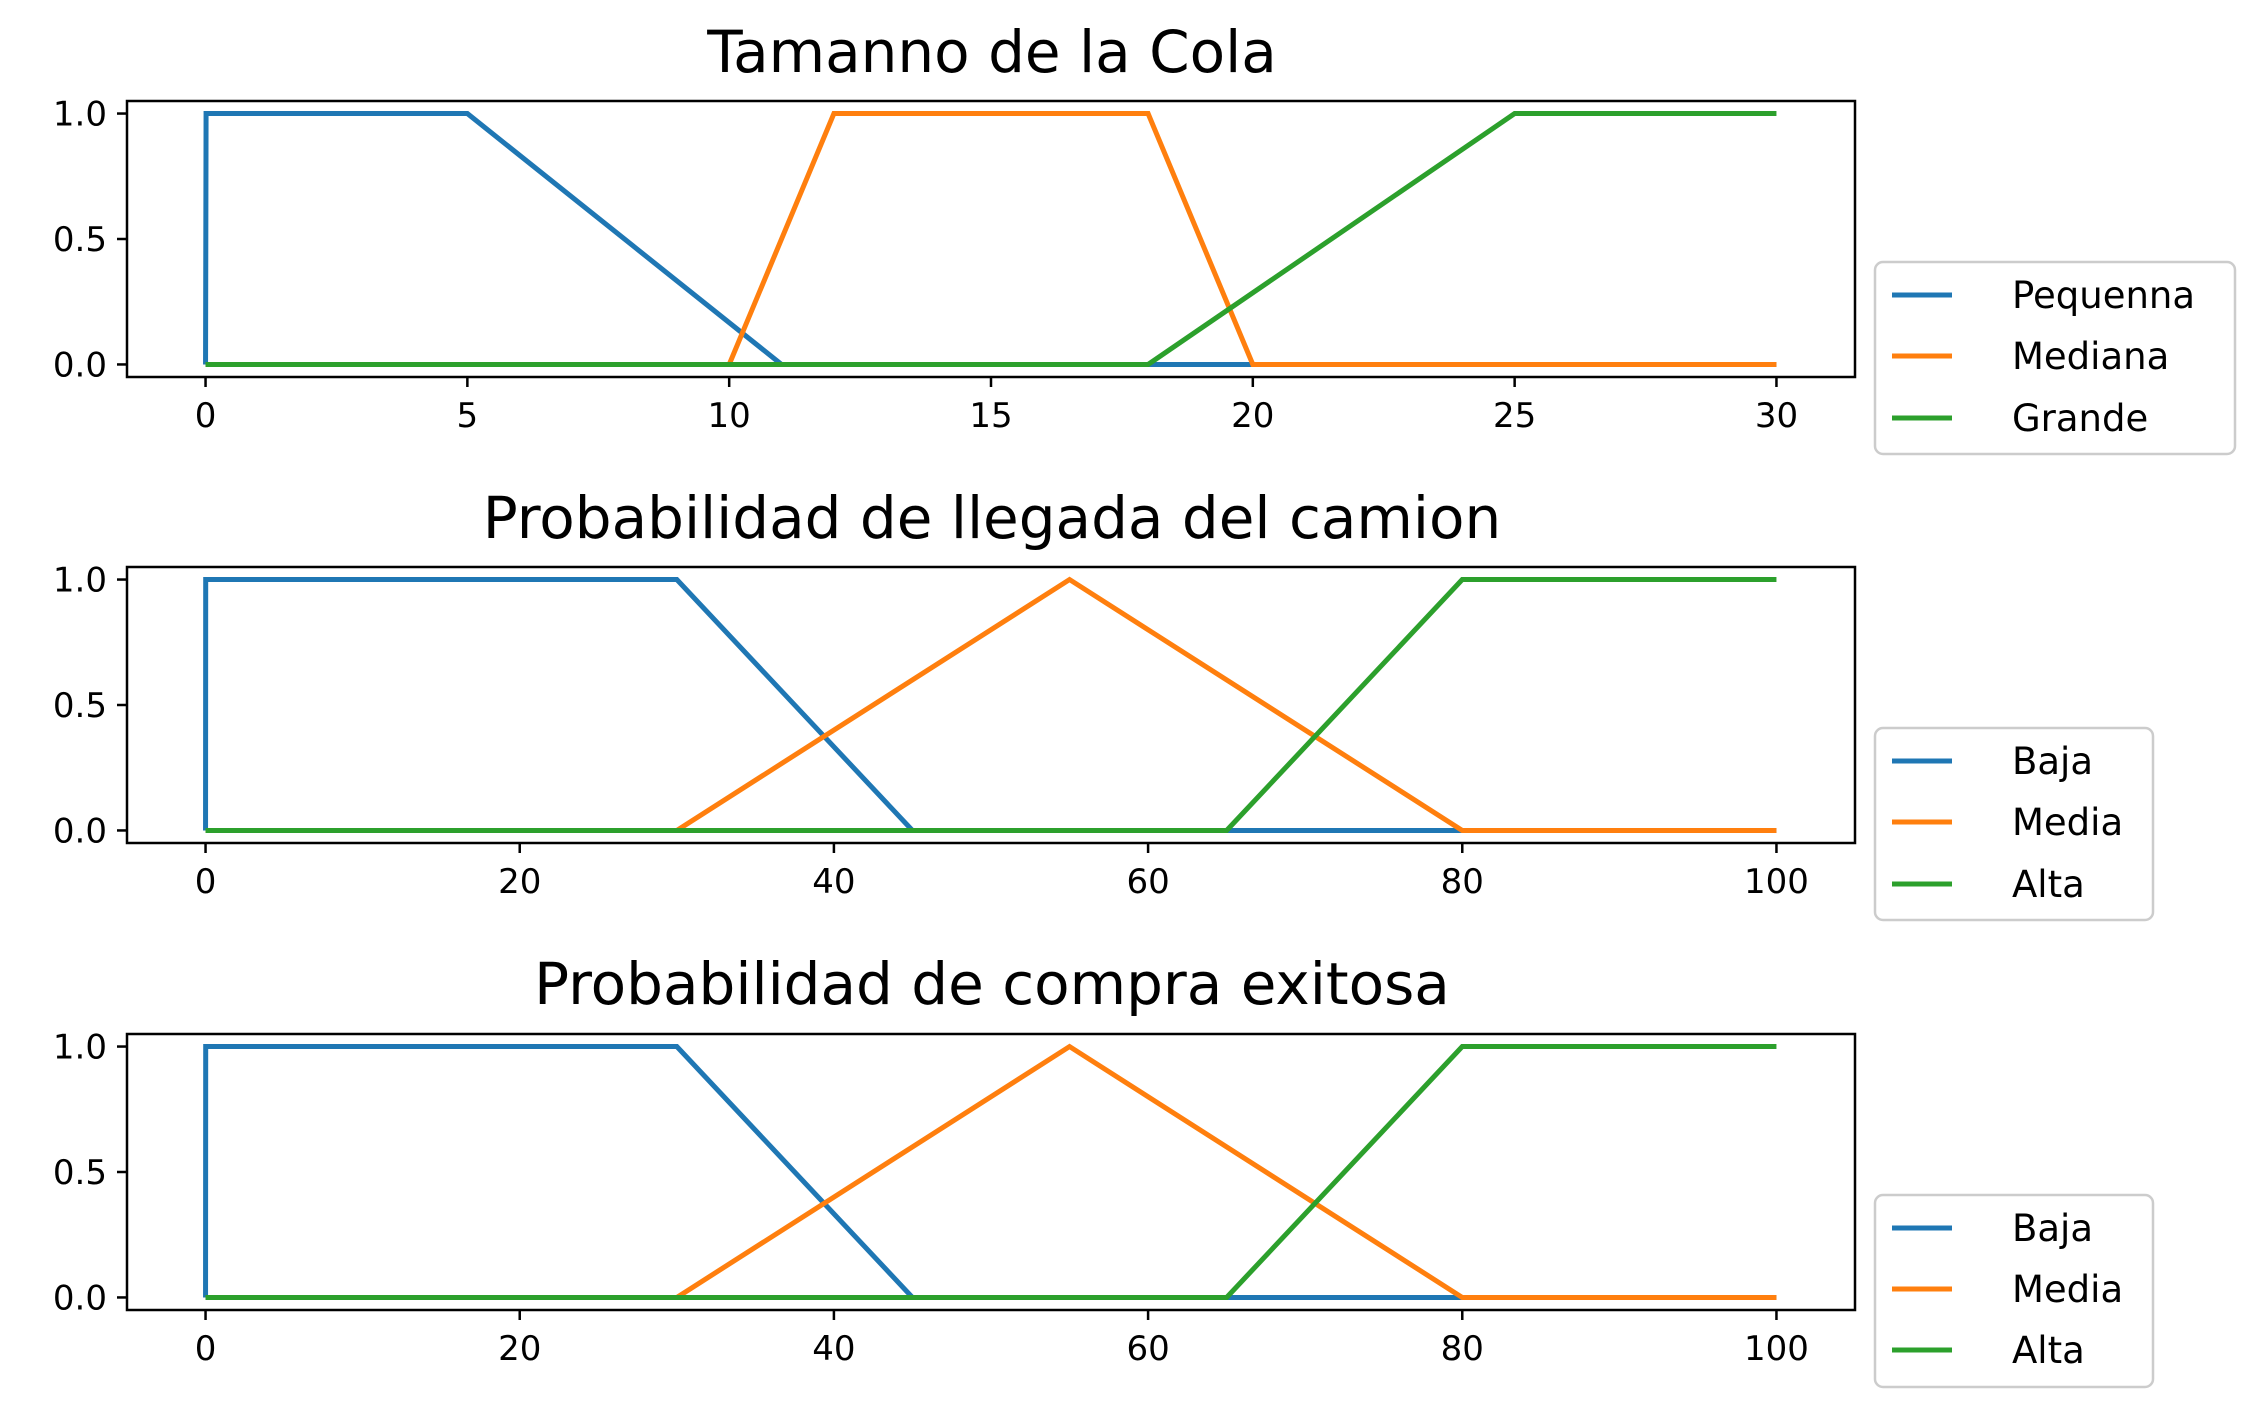  I want to click on legend-label: Mediana, so click(2090, 356).